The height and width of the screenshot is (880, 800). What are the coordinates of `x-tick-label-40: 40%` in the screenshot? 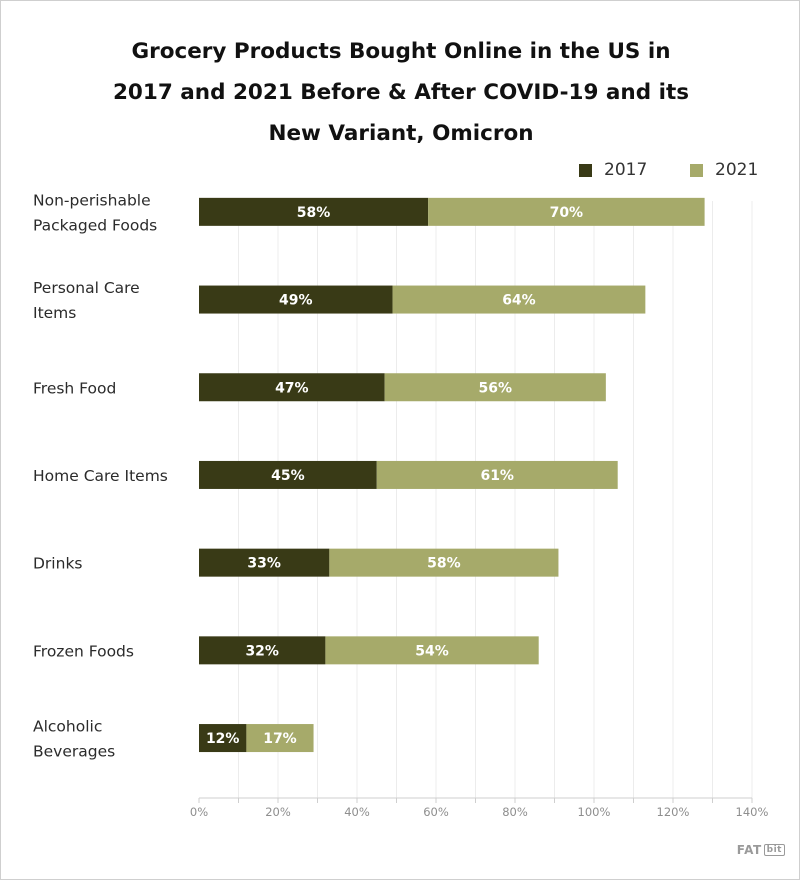 It's located at (357, 812).